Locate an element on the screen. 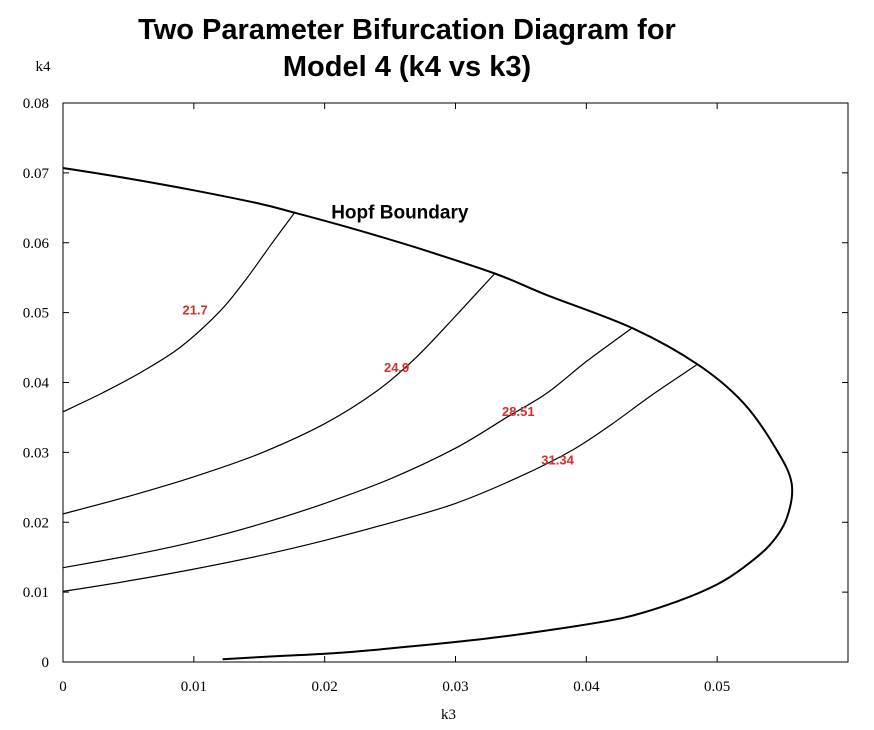 The height and width of the screenshot is (730, 874). x-tick-label: 0.05 is located at coordinates (717, 687).